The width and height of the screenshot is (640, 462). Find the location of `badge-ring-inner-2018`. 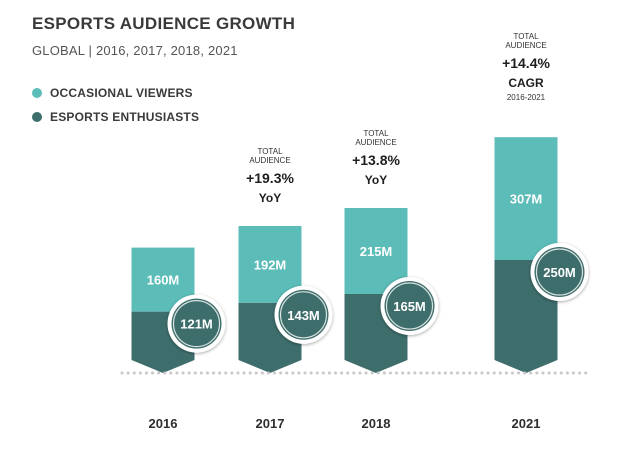

badge-ring-inner-2018 is located at coordinates (409, 306).